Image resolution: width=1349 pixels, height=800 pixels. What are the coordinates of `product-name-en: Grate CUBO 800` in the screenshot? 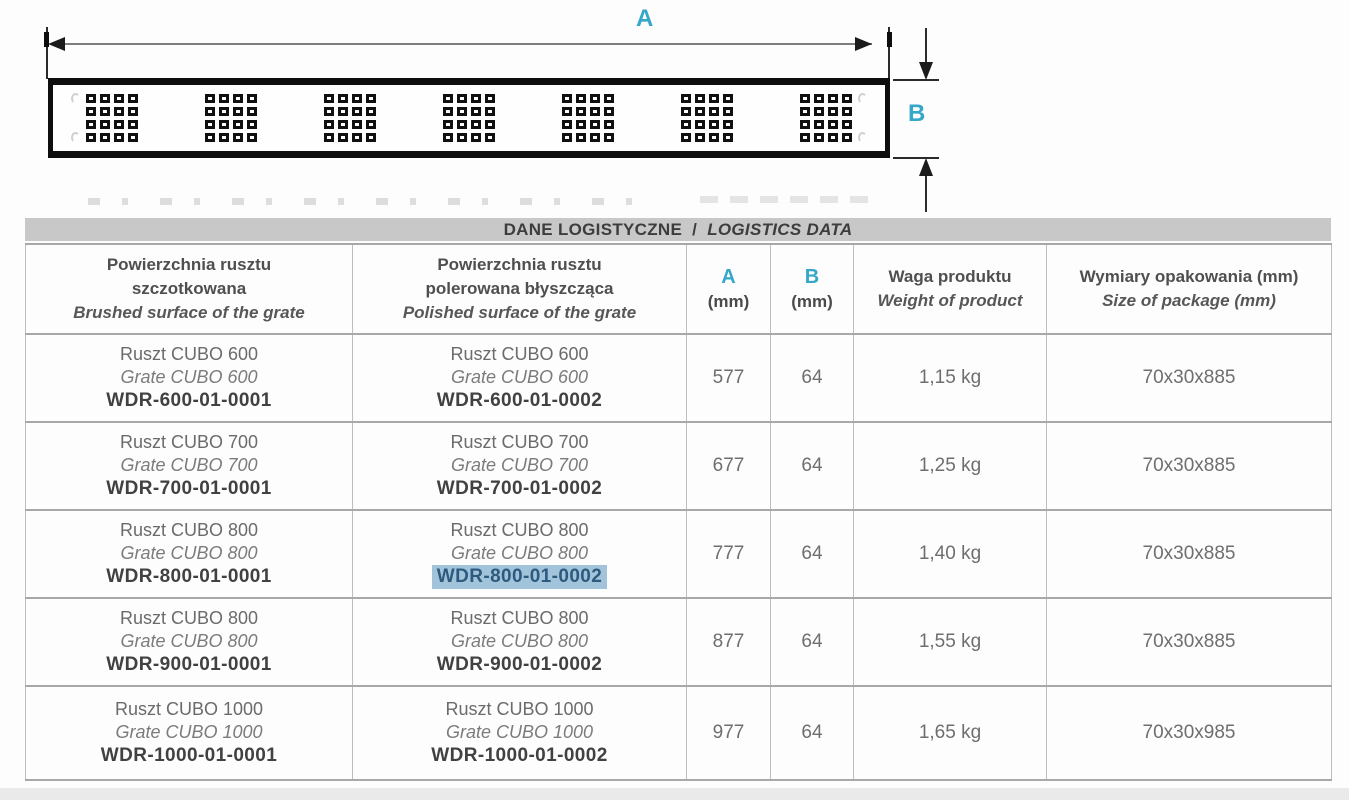 It's located at (519, 553).